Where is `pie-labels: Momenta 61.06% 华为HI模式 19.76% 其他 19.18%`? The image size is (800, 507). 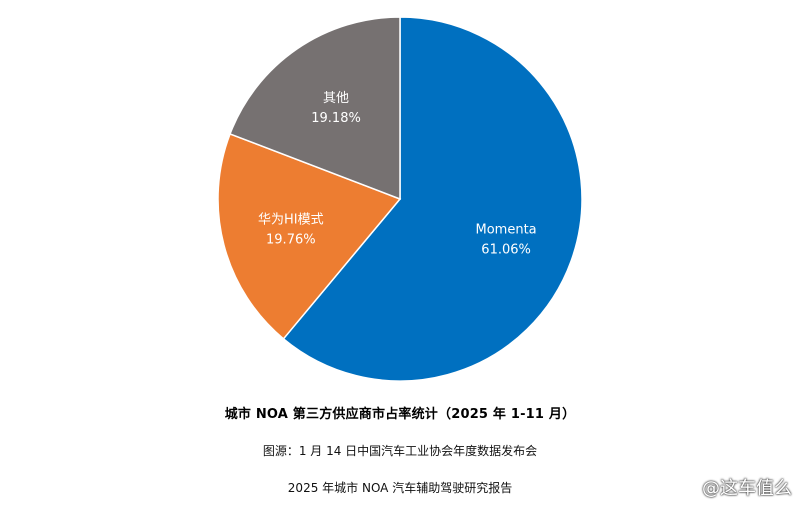 pie-labels: Momenta 61.06% 华为HI模式 19.76% 其他 19.18% is located at coordinates (397, 174).